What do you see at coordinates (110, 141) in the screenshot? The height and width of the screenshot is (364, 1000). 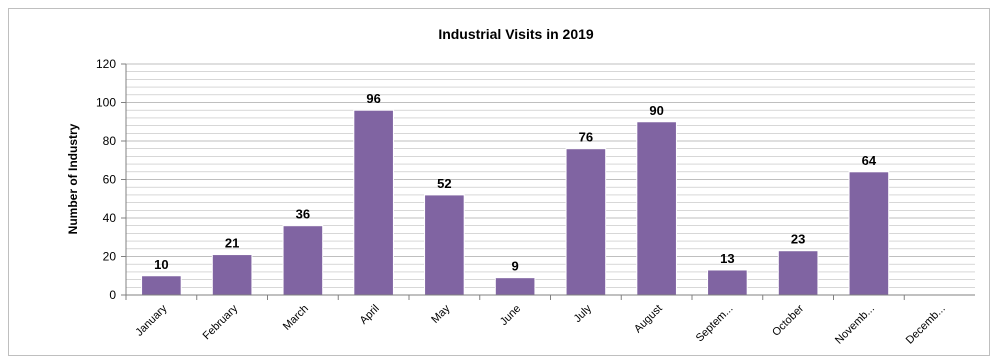 I see `y-tick-label: 80` at bounding box center [110, 141].